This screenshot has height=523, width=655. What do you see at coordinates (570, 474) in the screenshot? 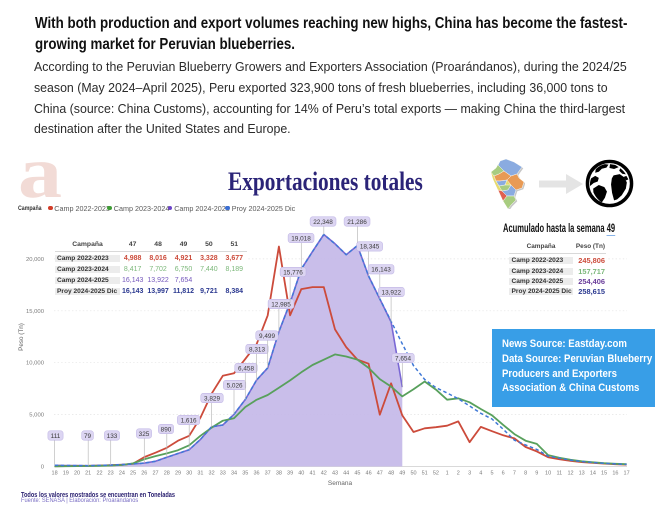
I see `svg-text: 12` at bounding box center [570, 474].